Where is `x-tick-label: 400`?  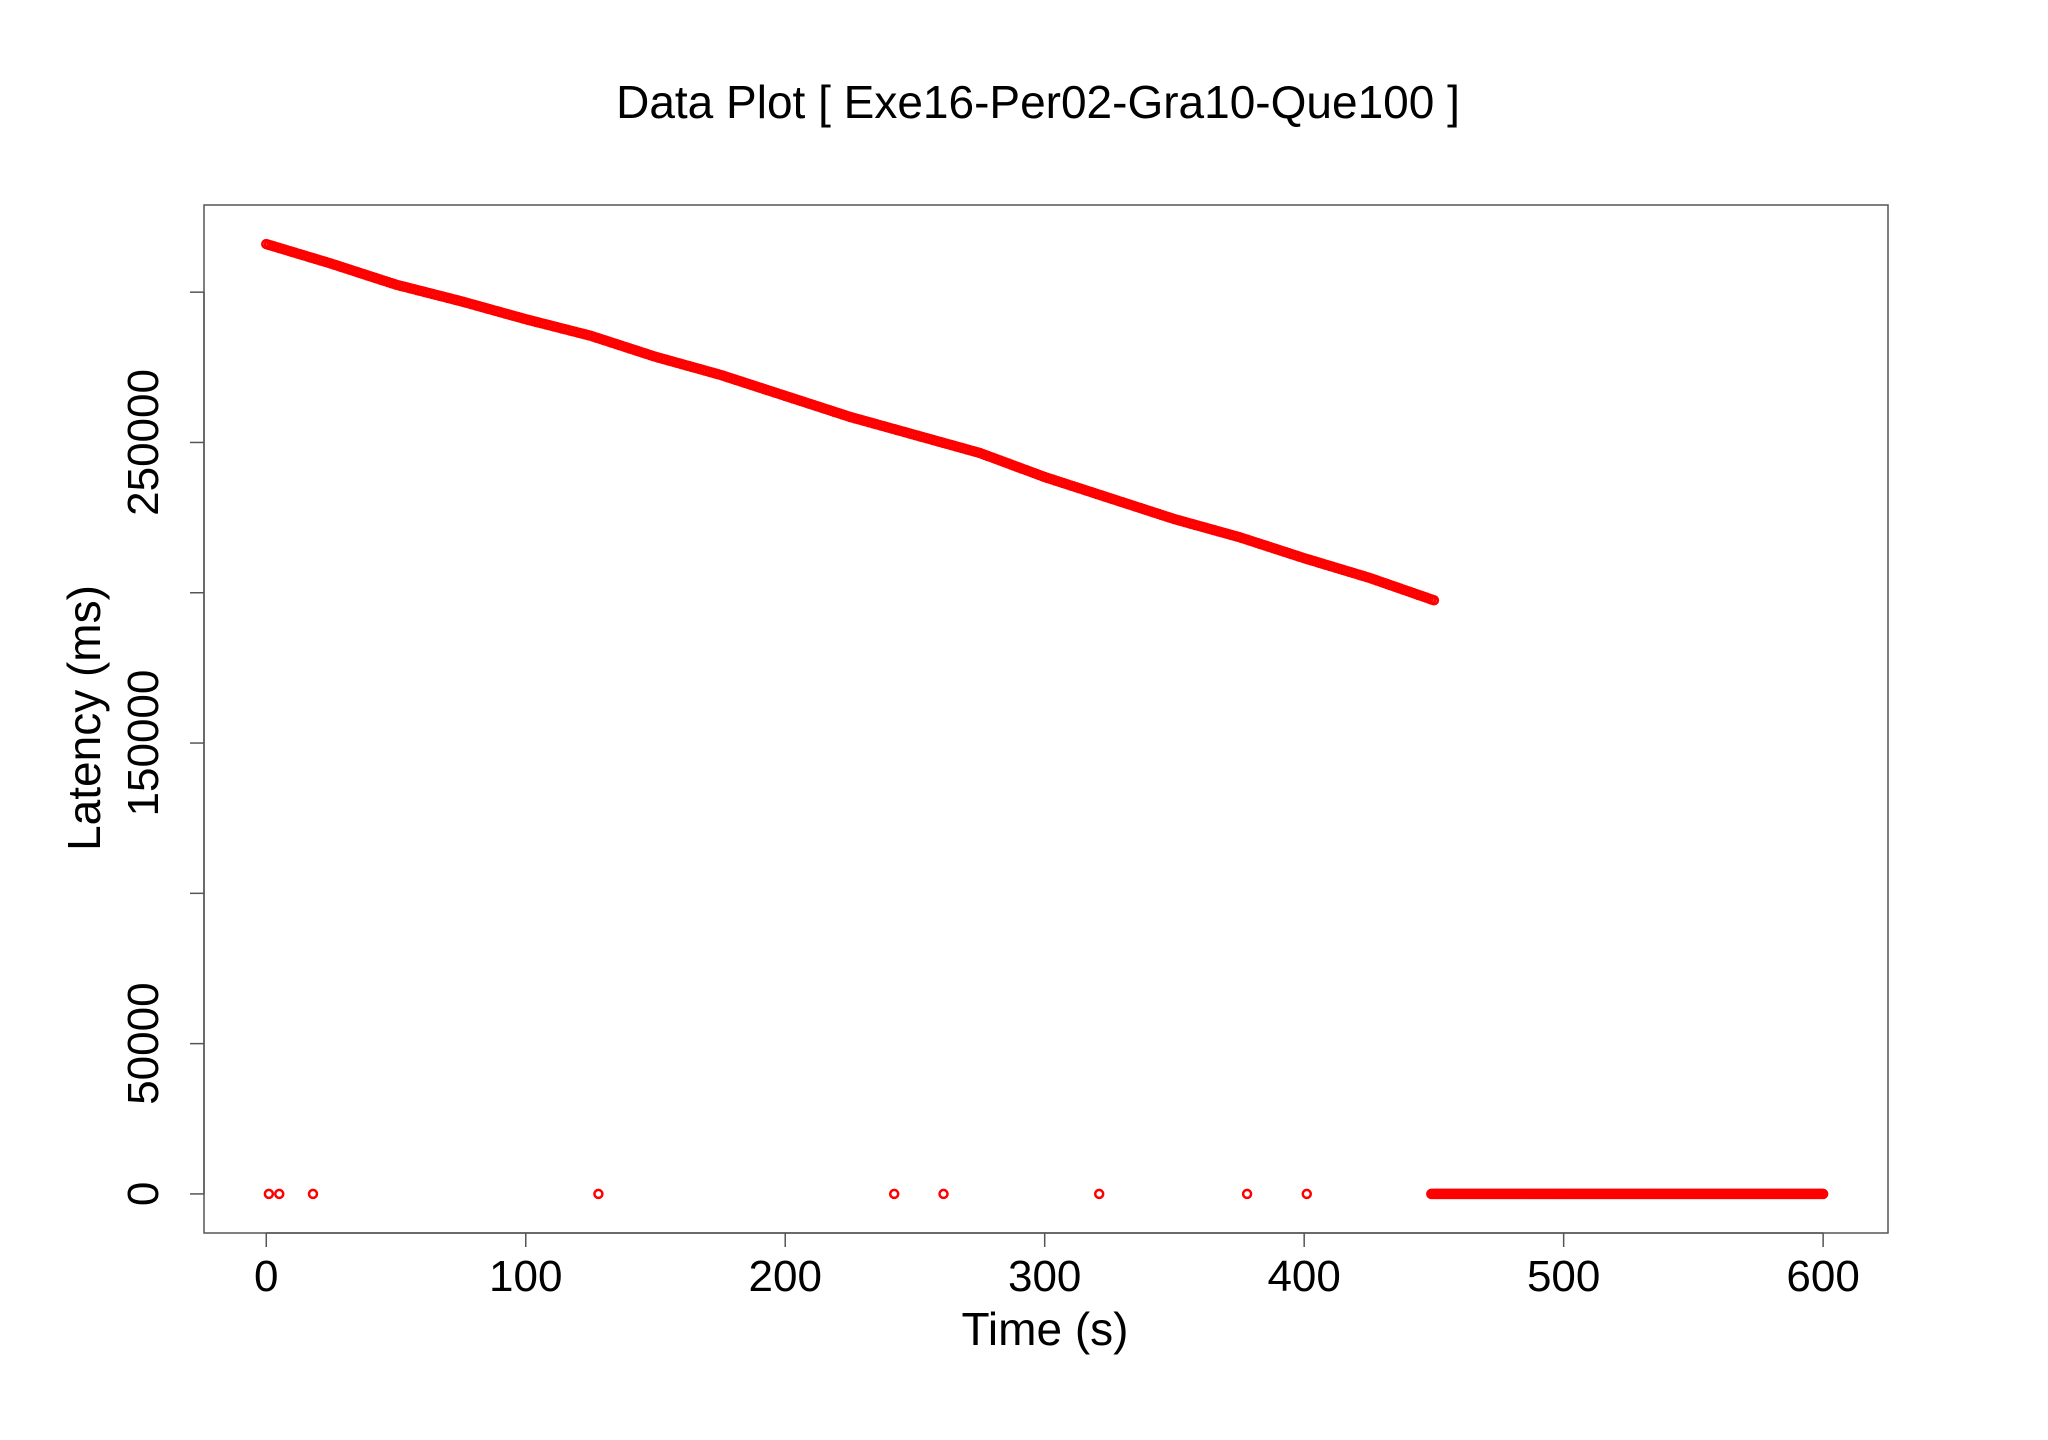 x-tick-label: 400 is located at coordinates (1303, 1276).